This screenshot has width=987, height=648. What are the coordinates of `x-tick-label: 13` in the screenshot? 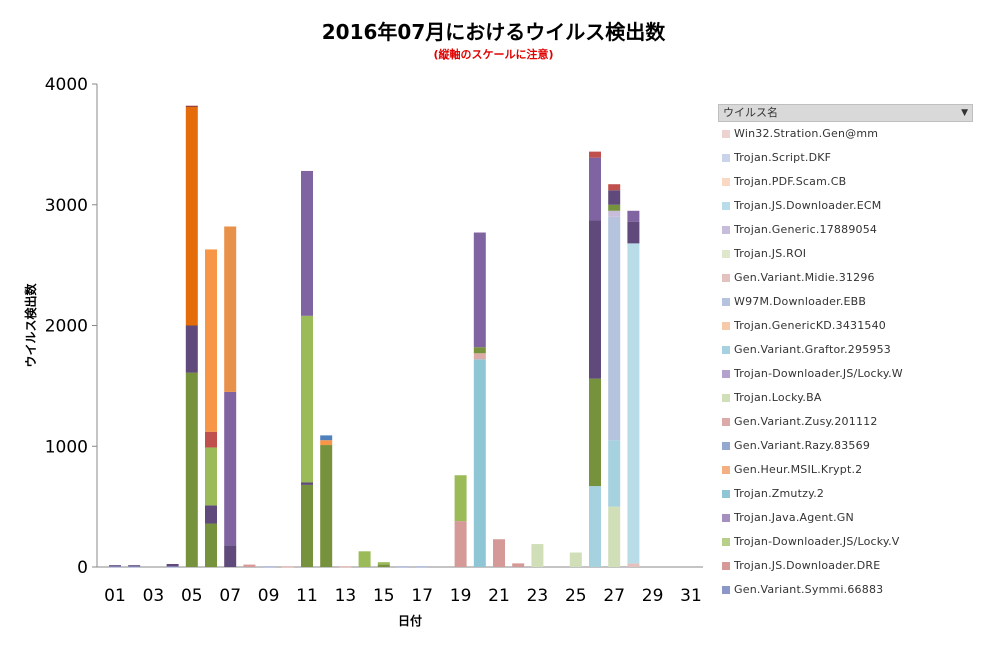 It's located at (346, 596).